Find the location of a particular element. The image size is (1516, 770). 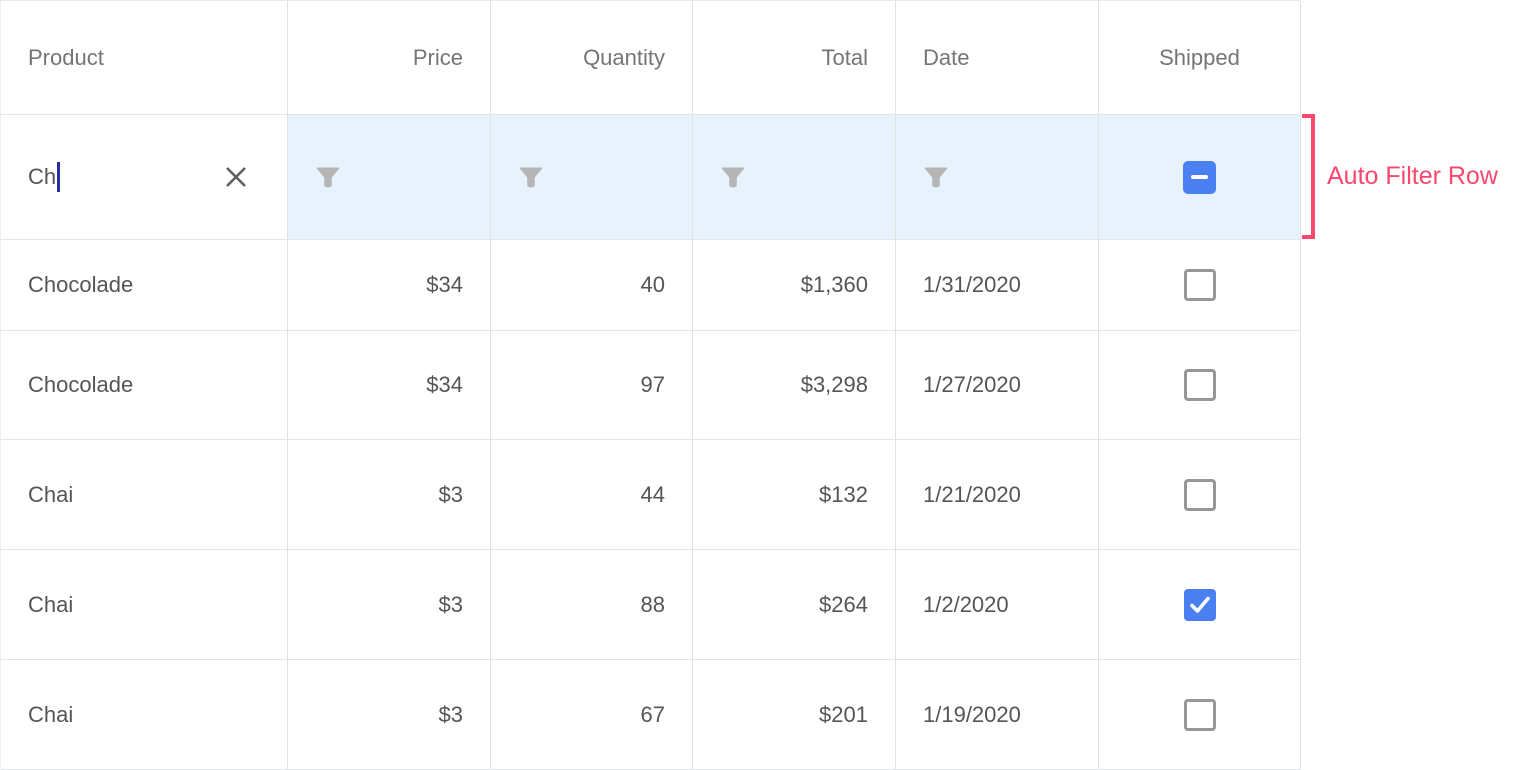

cell-text: $201 is located at coordinates (843, 714).